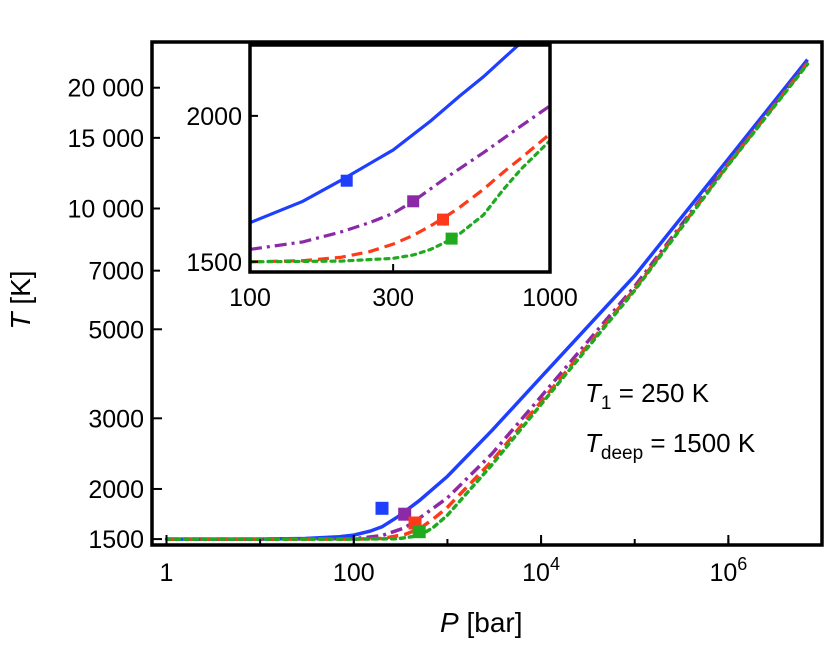  What do you see at coordinates (167, 573) in the screenshot?
I see `main-x-tick-label: 1` at bounding box center [167, 573].